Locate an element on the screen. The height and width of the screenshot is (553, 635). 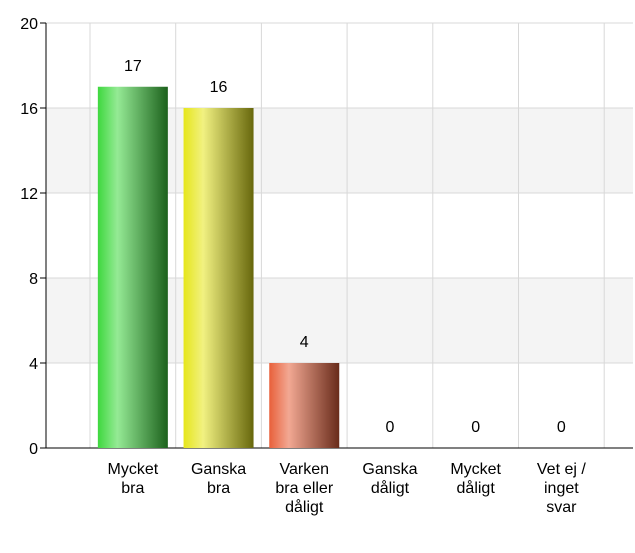
x-tick-label: Mycket dåligt is located at coordinates (475, 479).